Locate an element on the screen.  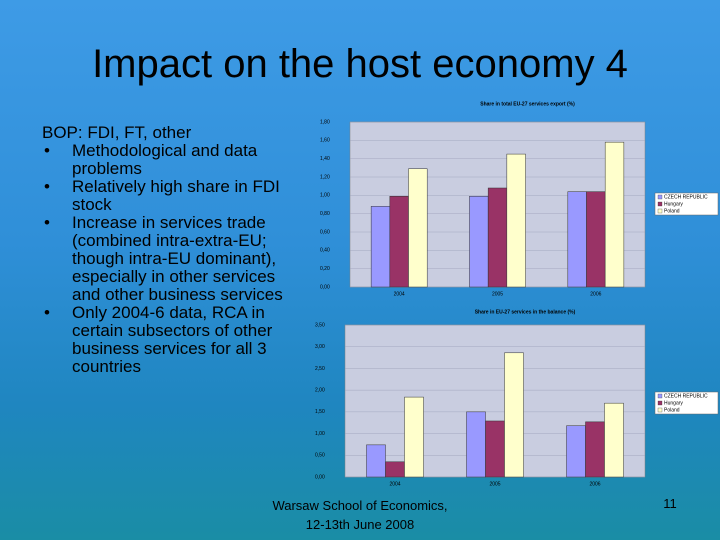
y-tick-label: 1,20 is located at coordinates (325, 177).